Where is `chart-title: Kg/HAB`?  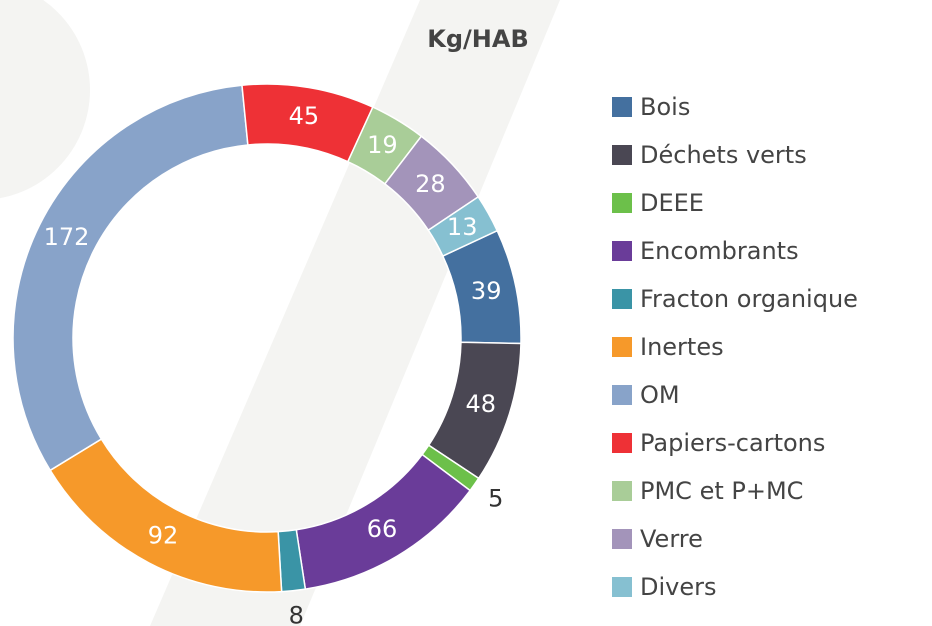
chart-title: Kg/HAB is located at coordinates (478, 39).